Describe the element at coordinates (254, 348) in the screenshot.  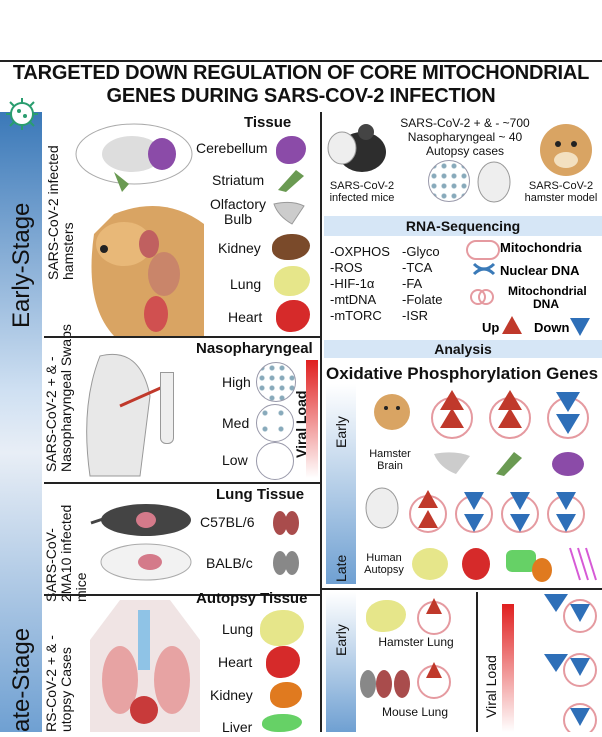
I see `naso-header: Nasopharyngeal` at that location.